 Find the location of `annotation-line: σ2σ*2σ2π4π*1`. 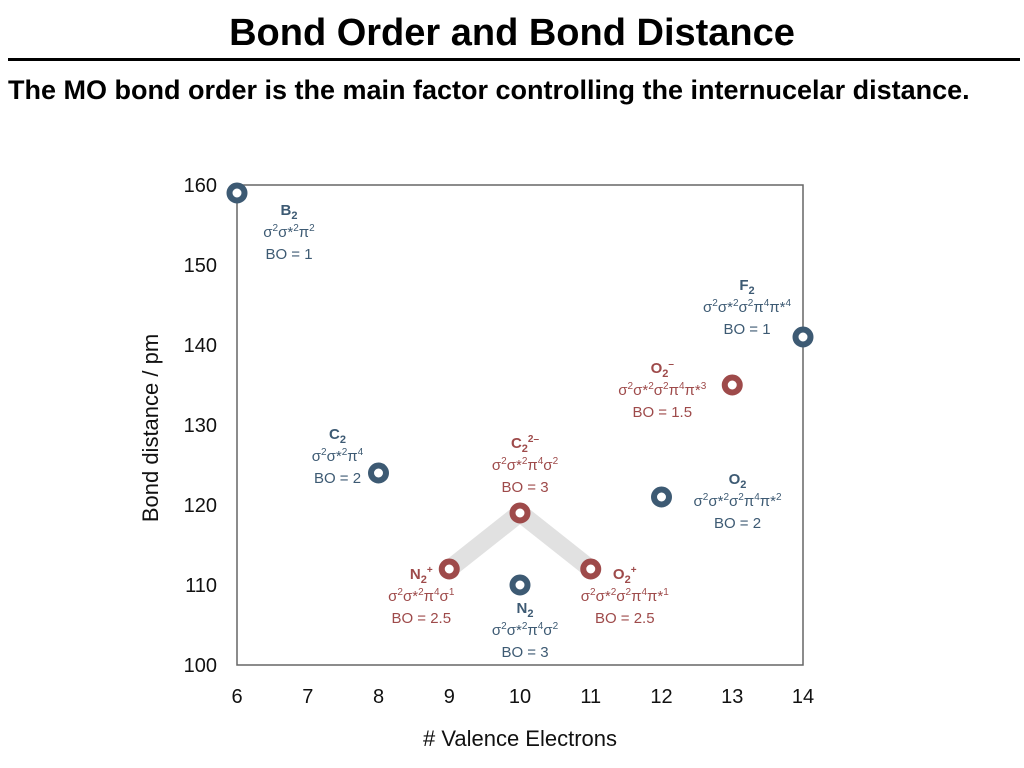

annotation-line: σ2σ*2σ2π4π*1 is located at coordinates (625, 596).